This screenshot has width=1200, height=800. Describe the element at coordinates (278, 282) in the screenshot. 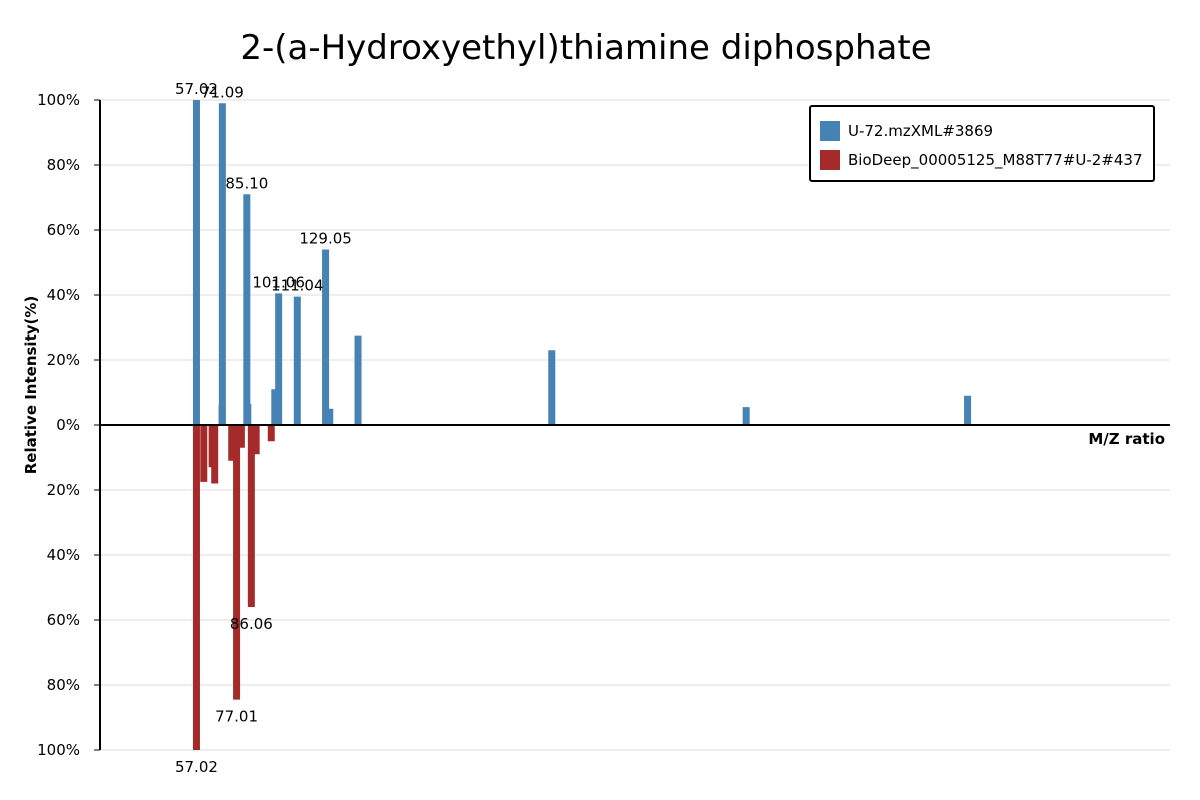

I see `peak-label: 101.06` at that location.